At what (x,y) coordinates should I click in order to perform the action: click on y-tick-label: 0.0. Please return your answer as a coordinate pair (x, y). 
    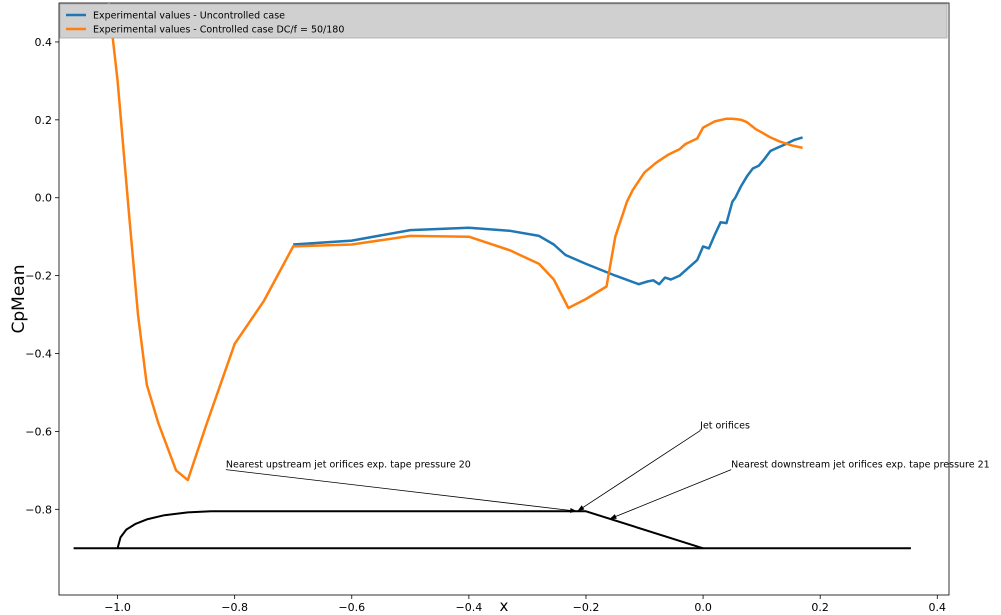
    Looking at the image, I should click on (44, 198).